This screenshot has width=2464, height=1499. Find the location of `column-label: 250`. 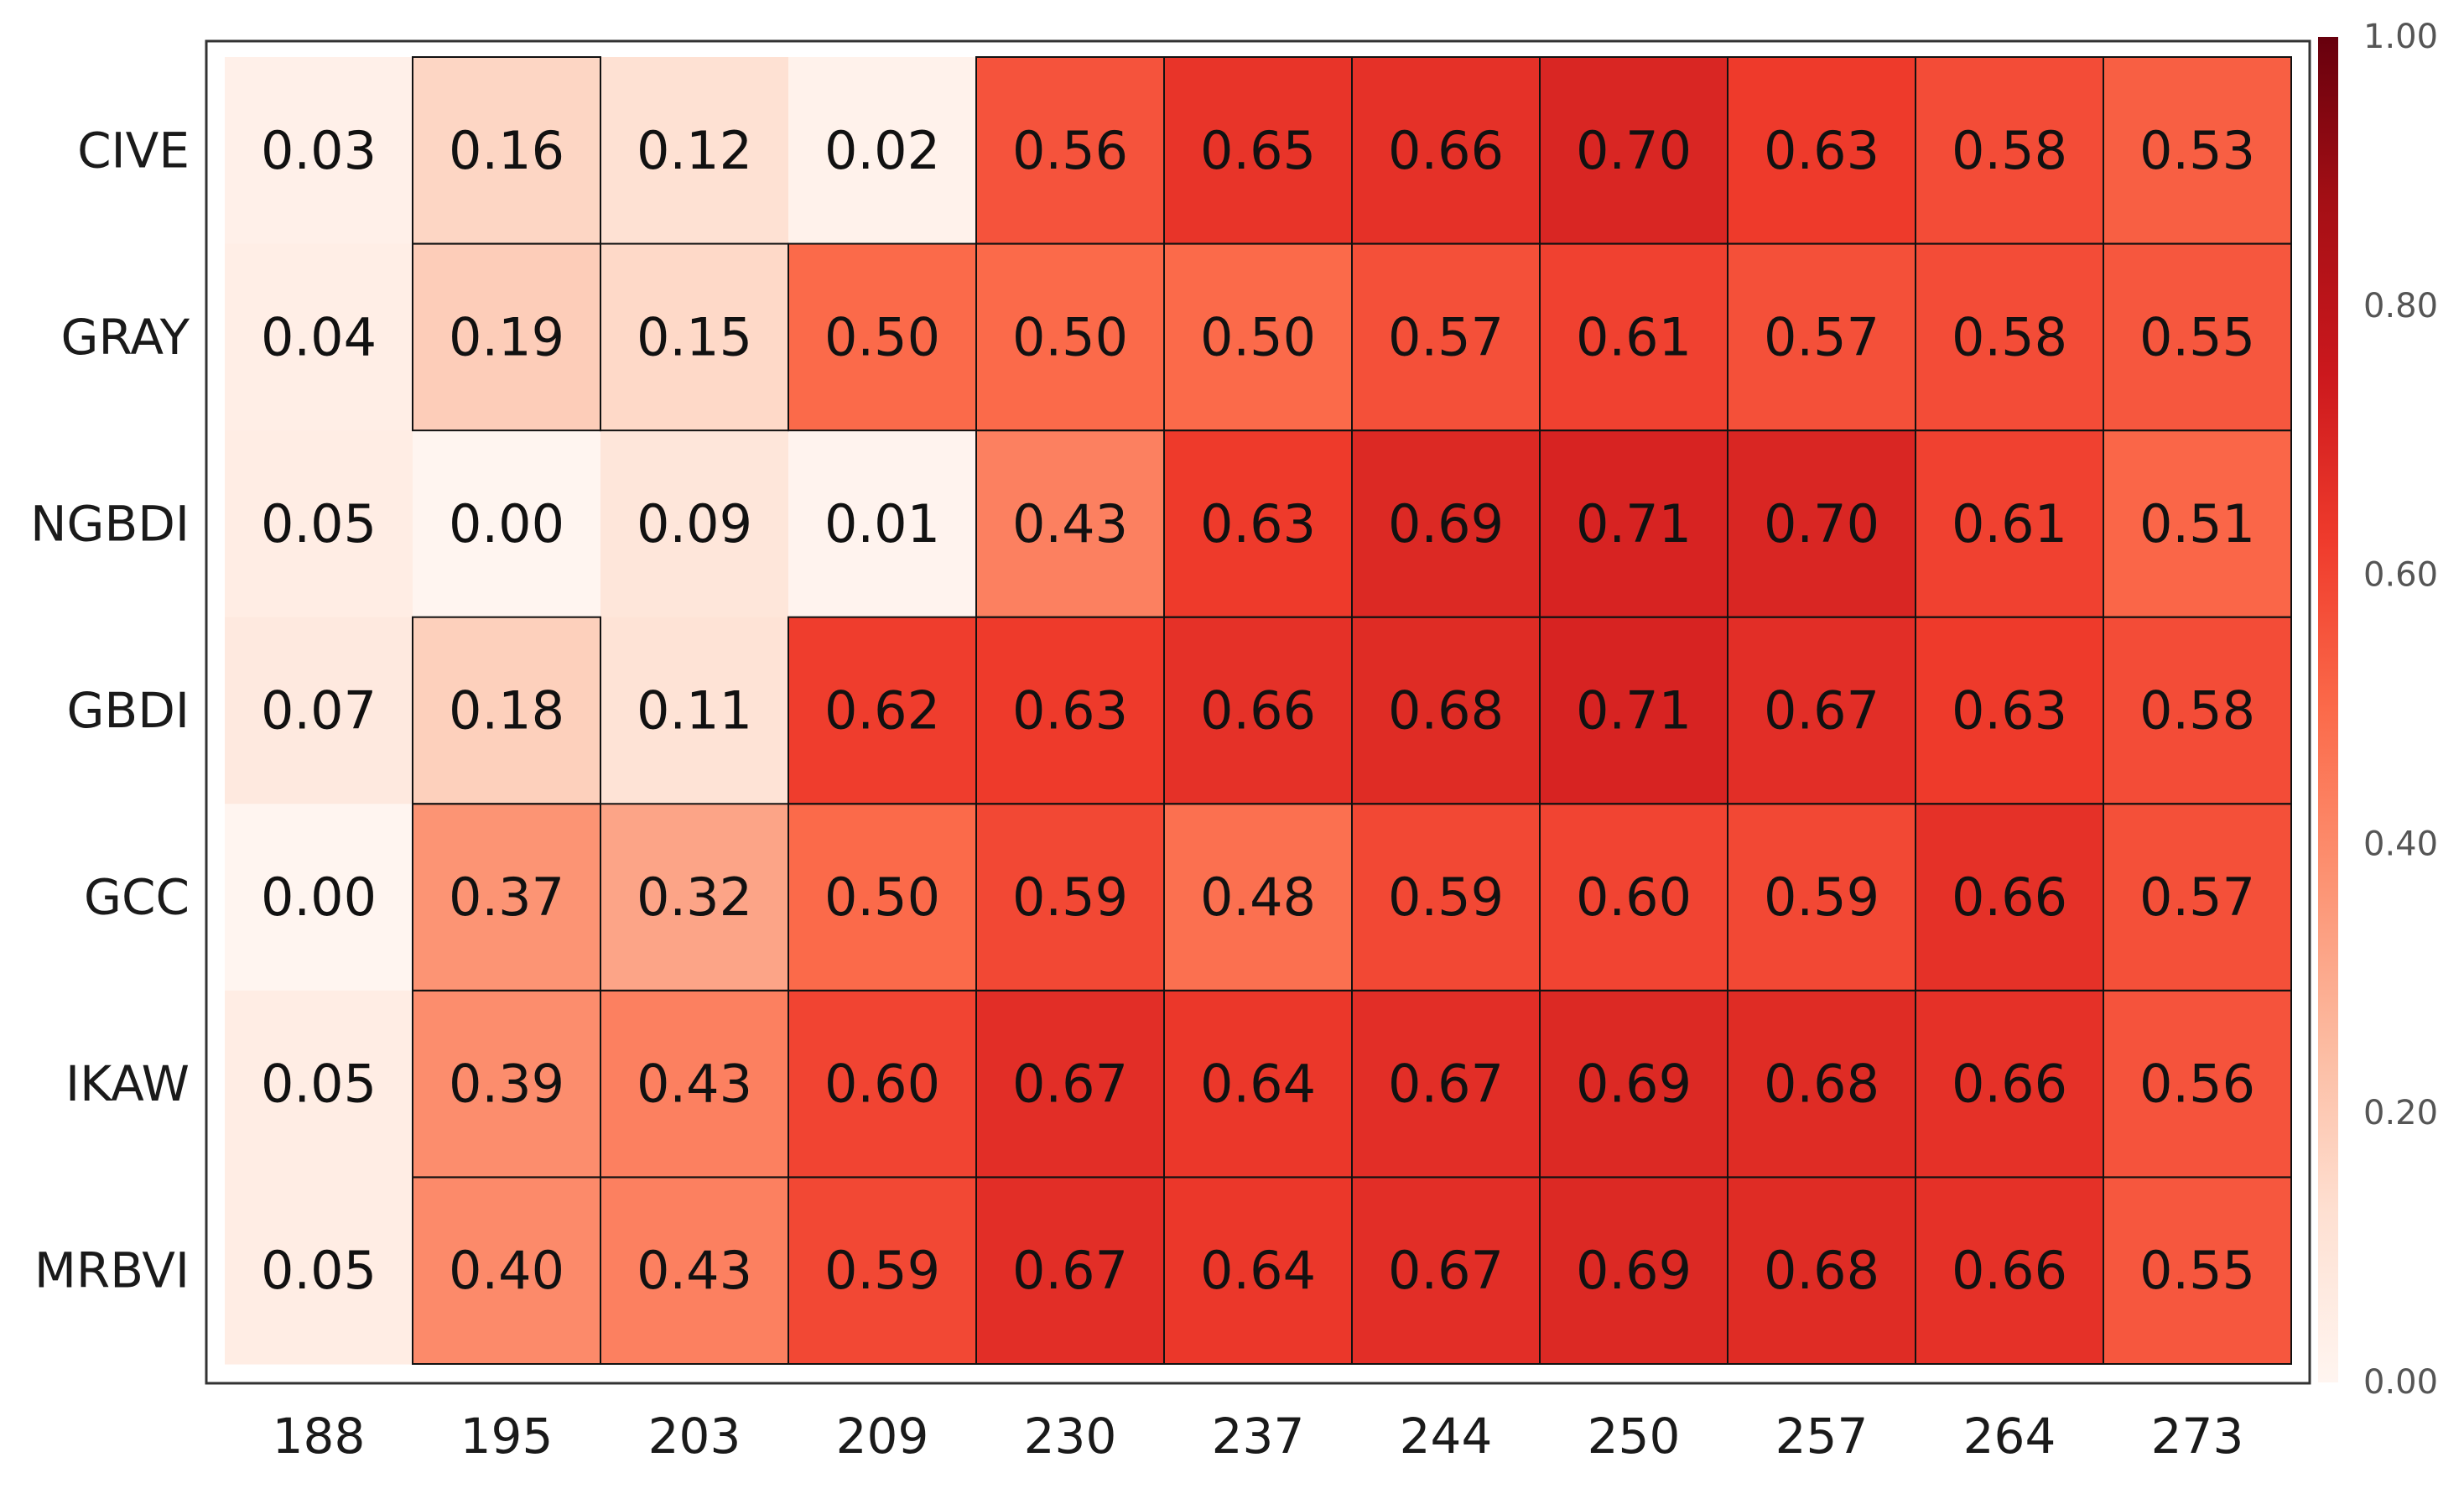

column-label: 250 is located at coordinates (1634, 1436).